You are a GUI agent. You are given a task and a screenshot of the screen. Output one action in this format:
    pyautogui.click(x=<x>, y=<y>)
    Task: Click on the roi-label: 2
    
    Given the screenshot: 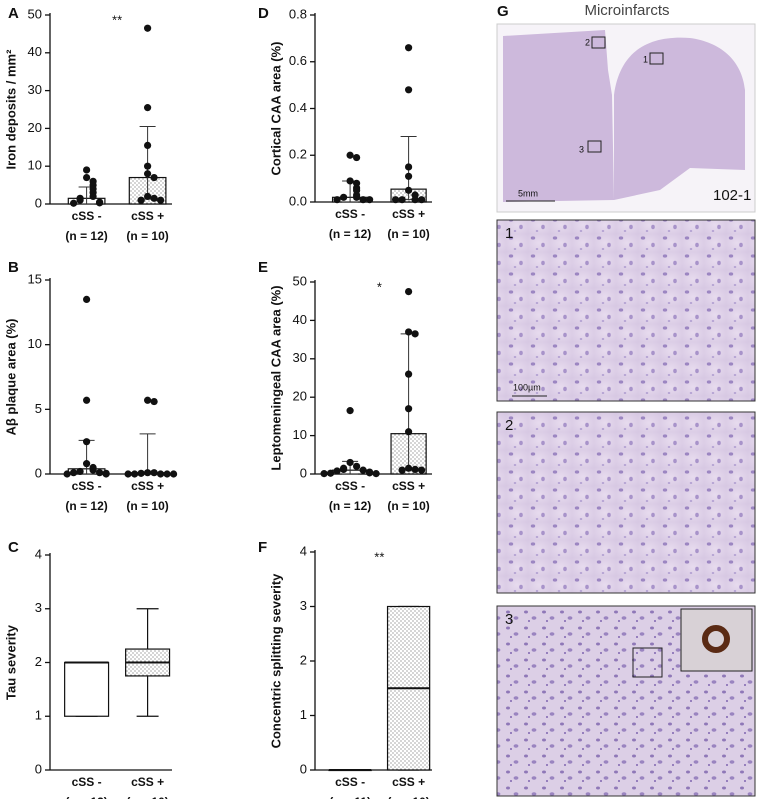 What is the action you would take?
    pyautogui.click(x=587, y=42)
    